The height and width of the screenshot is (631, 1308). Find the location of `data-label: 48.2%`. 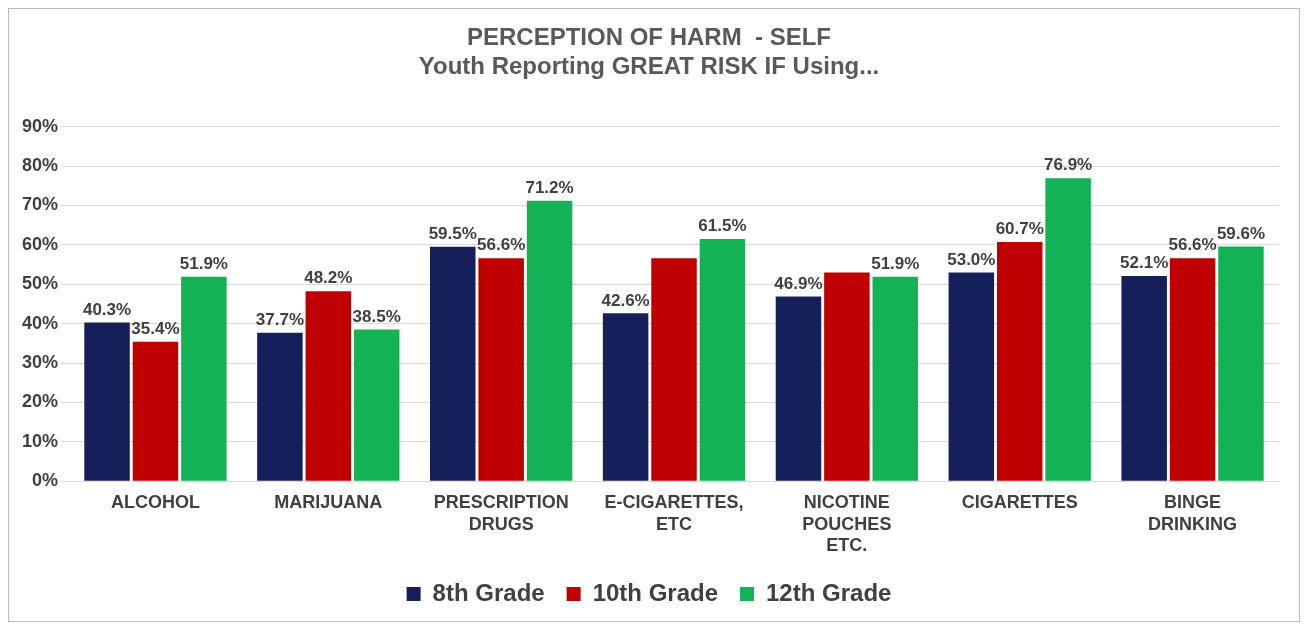

data-label: 48.2% is located at coordinates (328, 278).